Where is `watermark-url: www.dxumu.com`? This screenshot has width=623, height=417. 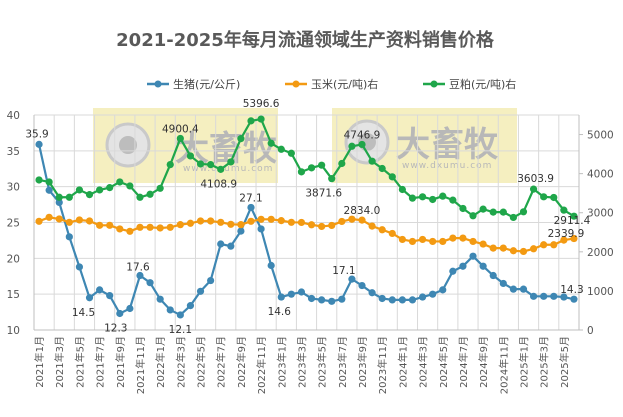
watermark-url: www.dxumu.com is located at coordinates (447, 166).